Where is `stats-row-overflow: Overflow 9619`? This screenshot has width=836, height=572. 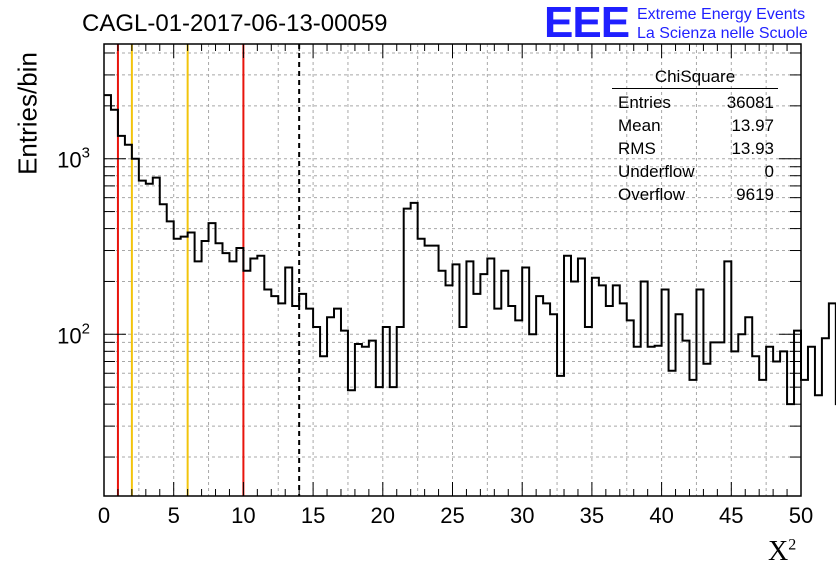
stats-row-overflow: Overflow 9619 is located at coordinates (696, 194).